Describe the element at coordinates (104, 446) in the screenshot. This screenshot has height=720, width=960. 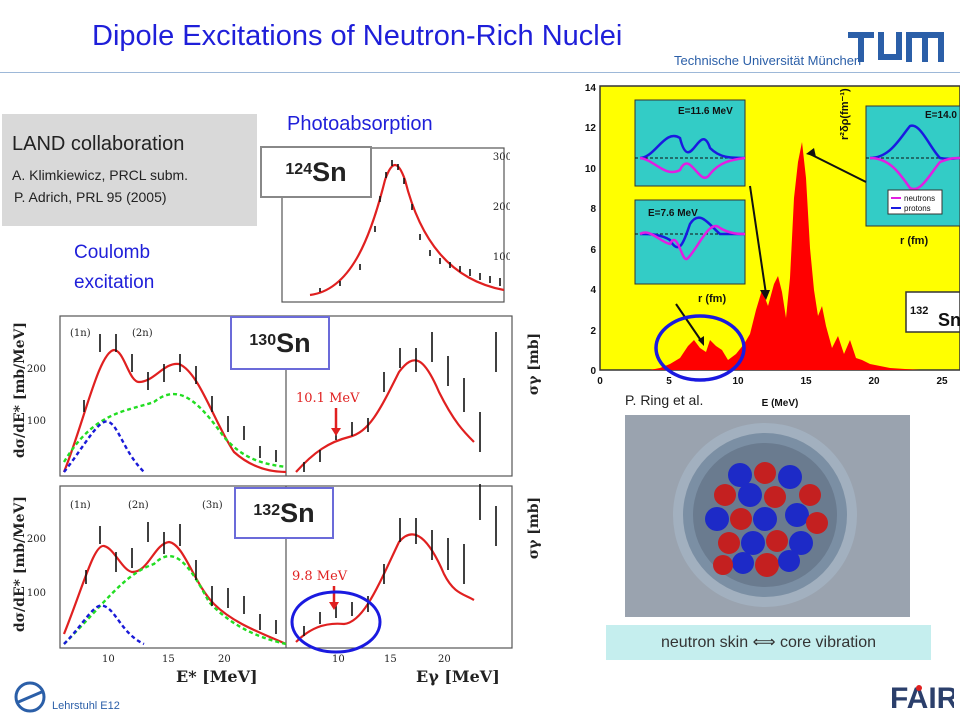
I see `coulomb-130-fit-blue` at that location.